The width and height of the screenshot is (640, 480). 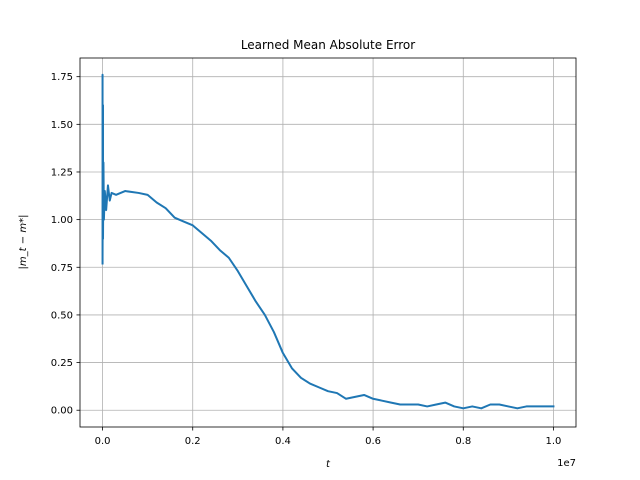 I want to click on x-axis-offset-label: 1e7, so click(x=566, y=463).